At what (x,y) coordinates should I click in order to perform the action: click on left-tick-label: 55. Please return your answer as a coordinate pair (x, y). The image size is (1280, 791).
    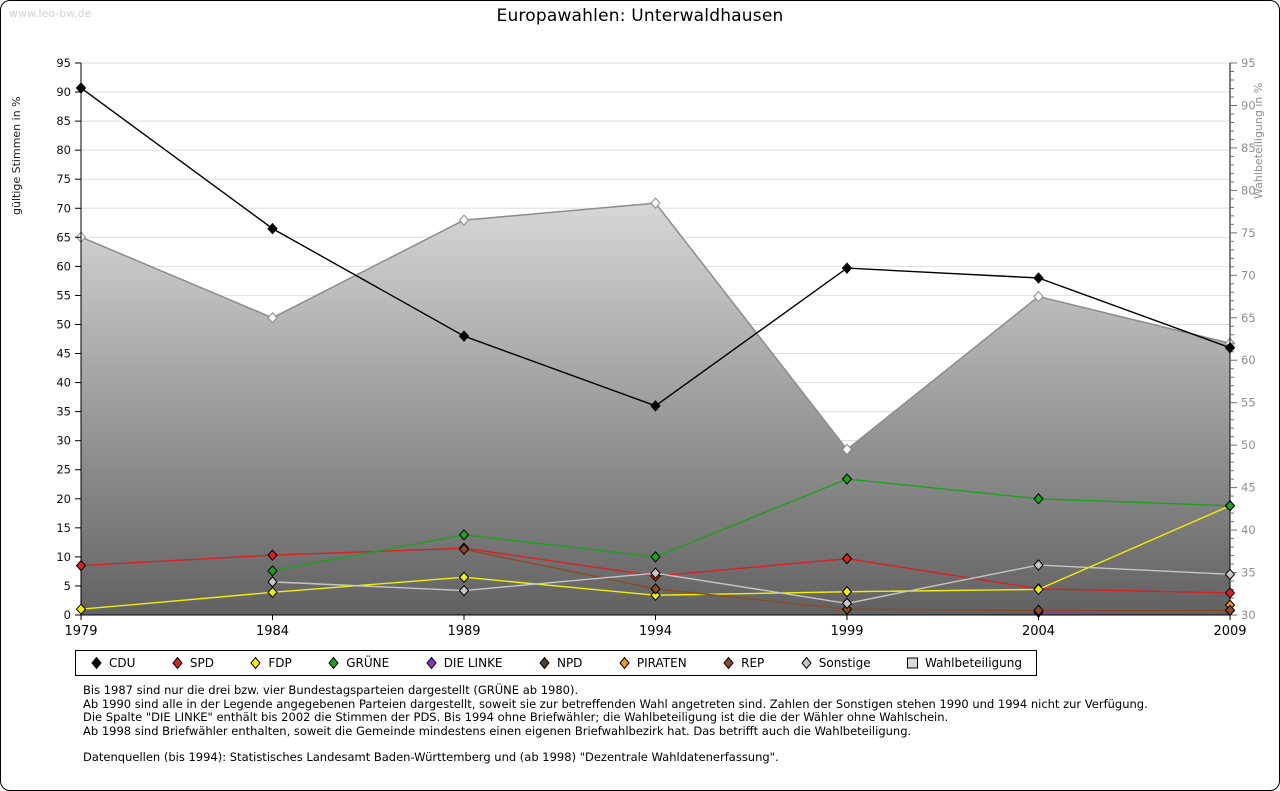
    Looking at the image, I should click on (63, 295).